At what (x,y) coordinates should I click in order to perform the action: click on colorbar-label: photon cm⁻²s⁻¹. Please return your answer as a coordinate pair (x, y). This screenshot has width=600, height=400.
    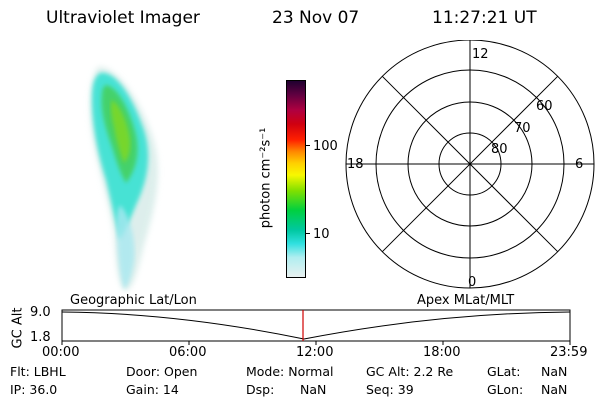
    Looking at the image, I should click on (266, 178).